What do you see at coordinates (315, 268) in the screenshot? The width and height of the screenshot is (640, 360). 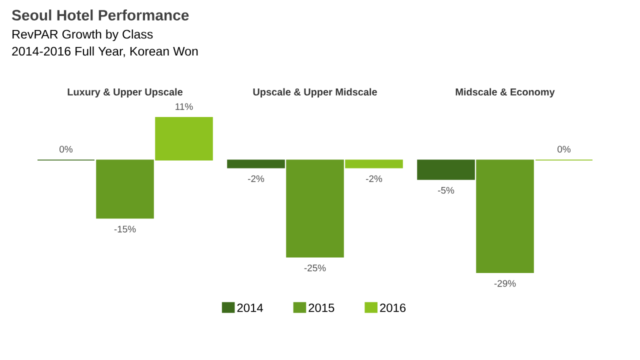 I see `data-label: -25%` at bounding box center [315, 268].